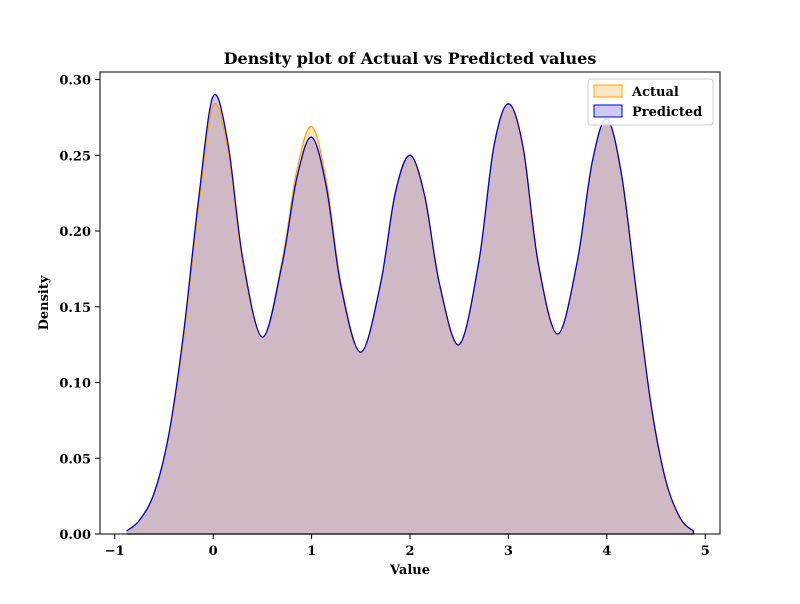  What do you see at coordinates (75, 535) in the screenshot?
I see `y-tick-label: 0.00` at bounding box center [75, 535].